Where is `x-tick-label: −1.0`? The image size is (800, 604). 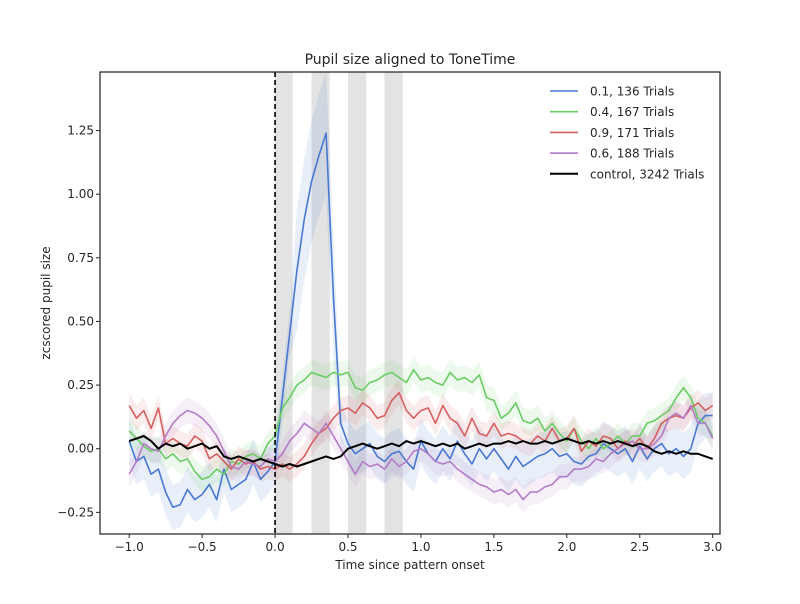 x-tick-label: −1.0 is located at coordinates (129, 547).